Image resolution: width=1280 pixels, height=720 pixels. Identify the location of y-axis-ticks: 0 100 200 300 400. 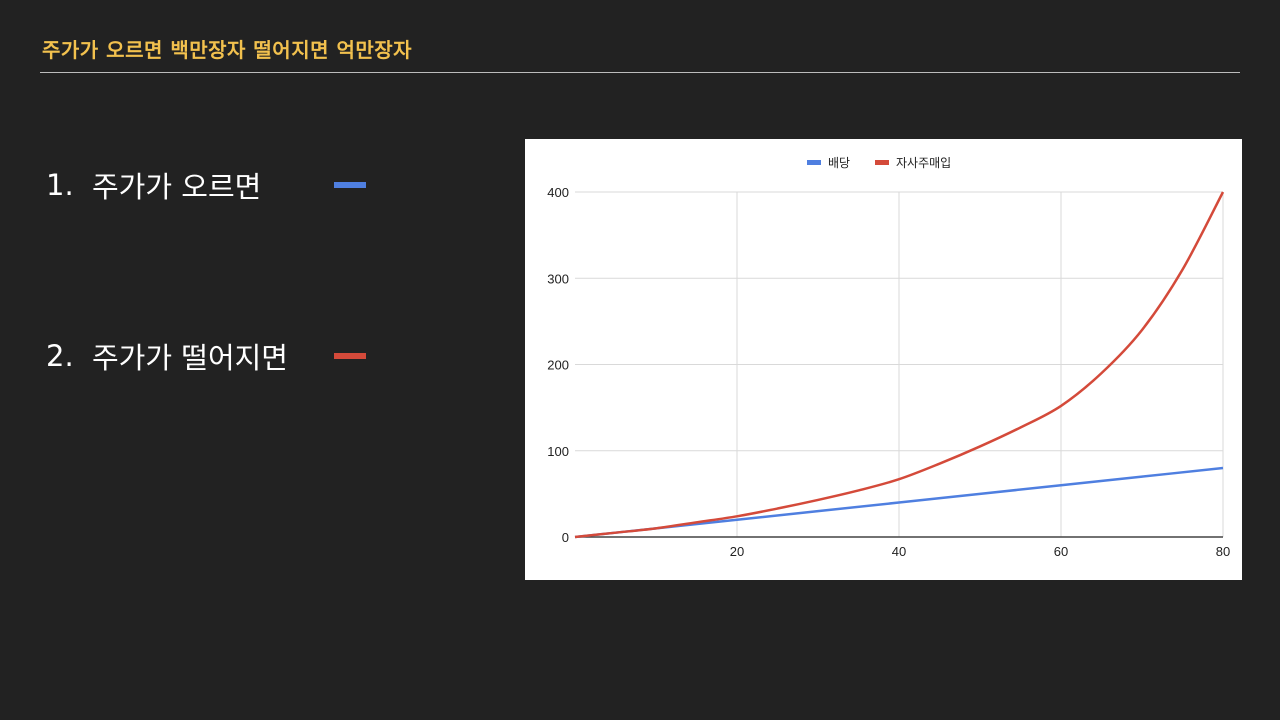
(558, 365).